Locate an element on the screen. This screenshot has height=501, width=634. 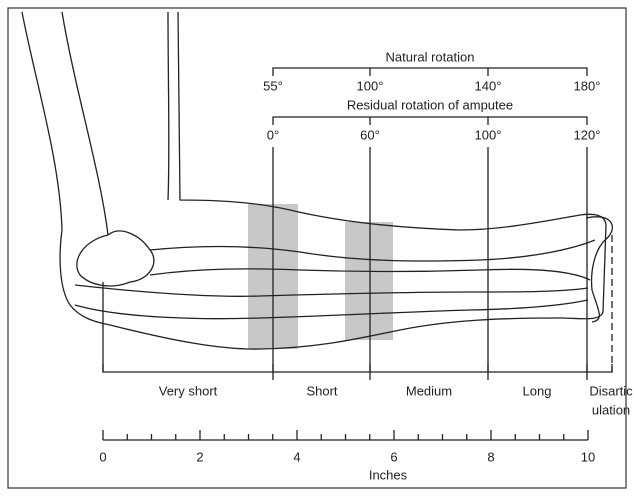
disarticulation-area is located at coordinates (599, 269).